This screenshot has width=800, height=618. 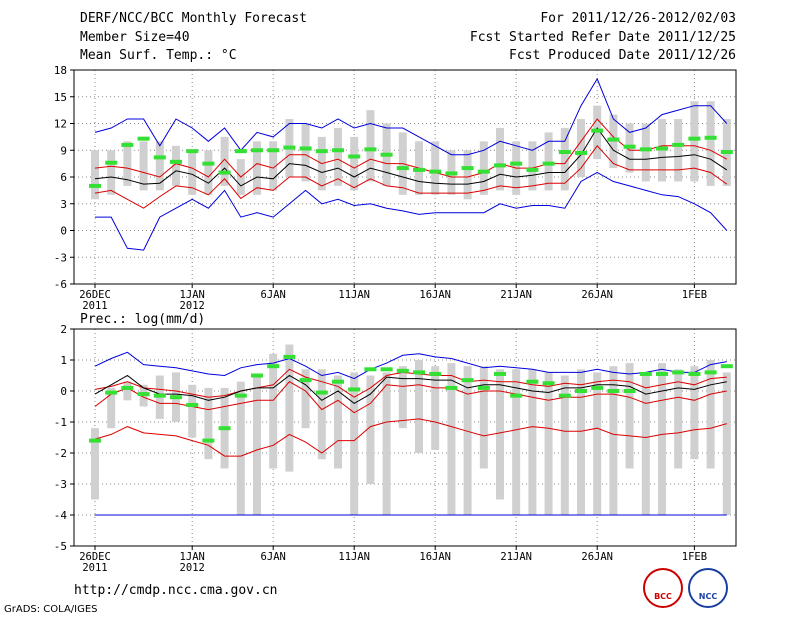 What do you see at coordinates (61, 515) in the screenshot?
I see `y-tick-label: -4` at bounding box center [61, 515].